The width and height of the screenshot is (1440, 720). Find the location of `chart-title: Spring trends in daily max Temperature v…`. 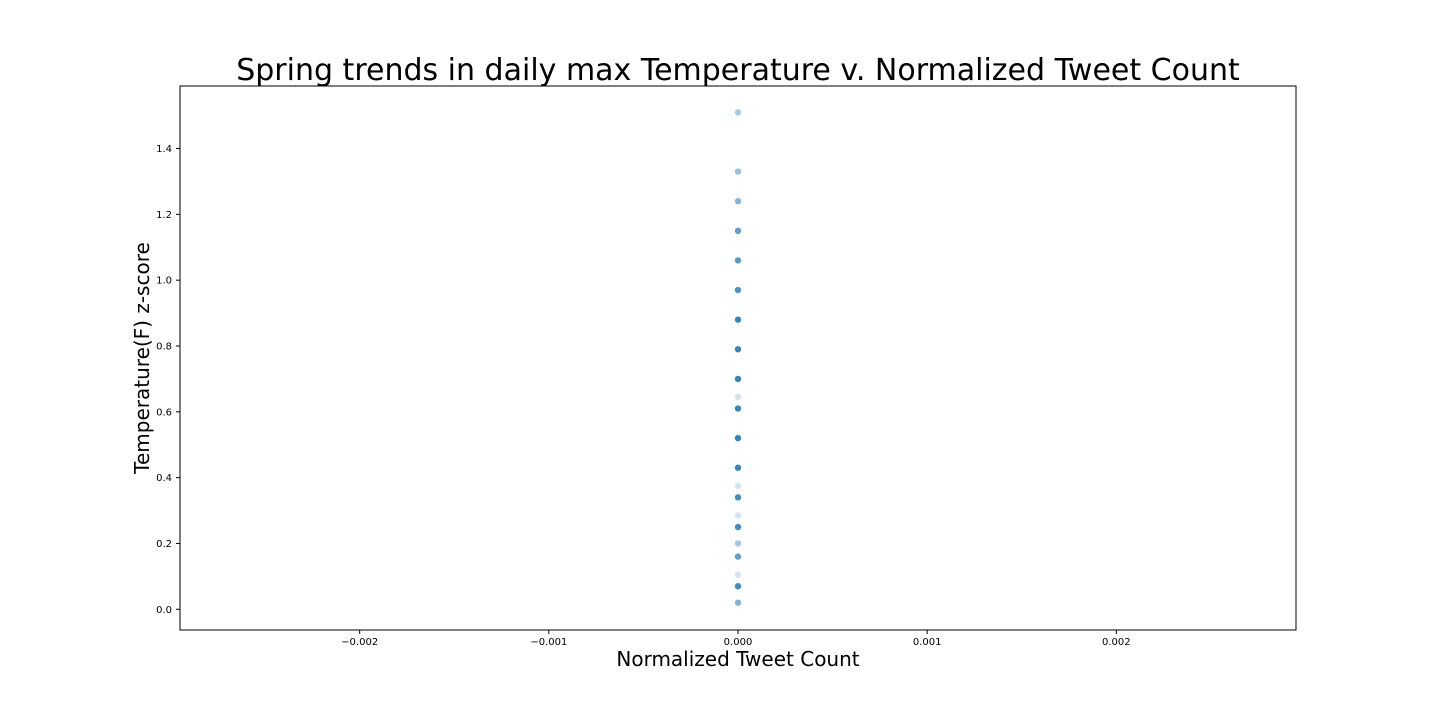

chart-title: Spring trends in daily max Temperature v… is located at coordinates (738, 70).